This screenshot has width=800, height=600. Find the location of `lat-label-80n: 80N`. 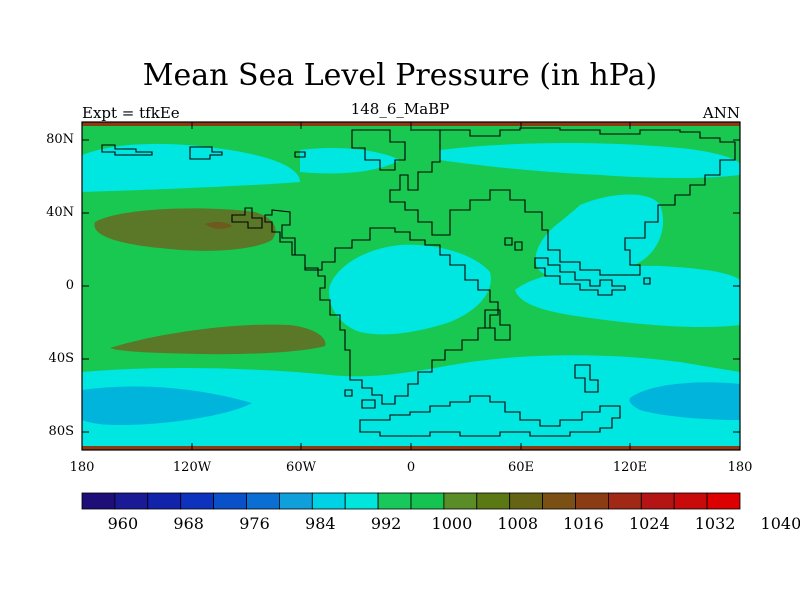

lat-label-80n: 80N is located at coordinates (60, 139).